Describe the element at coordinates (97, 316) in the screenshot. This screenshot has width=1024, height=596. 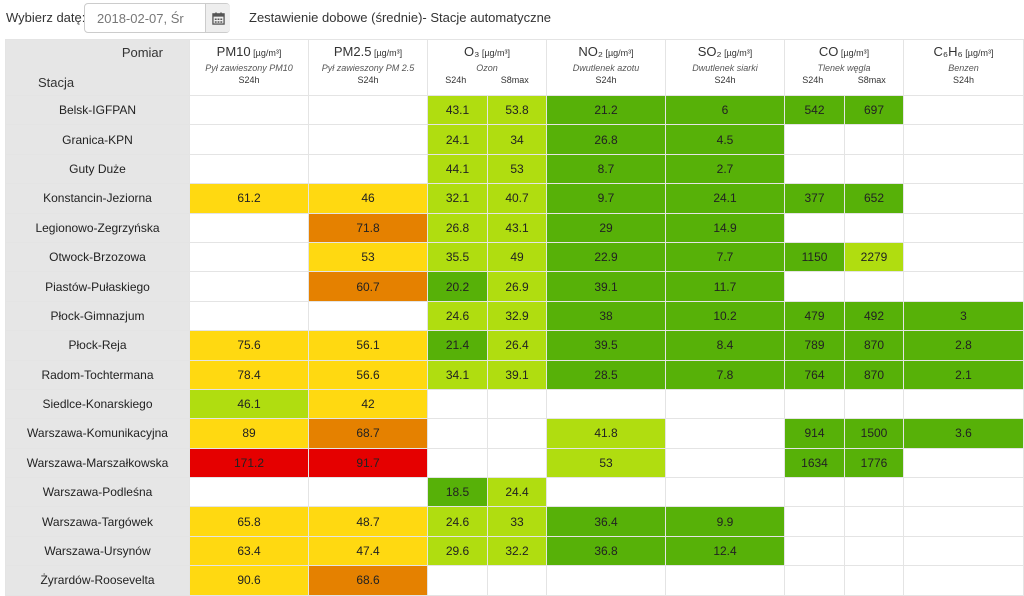
I see `station-name: Płock-Gimnazjum` at that location.